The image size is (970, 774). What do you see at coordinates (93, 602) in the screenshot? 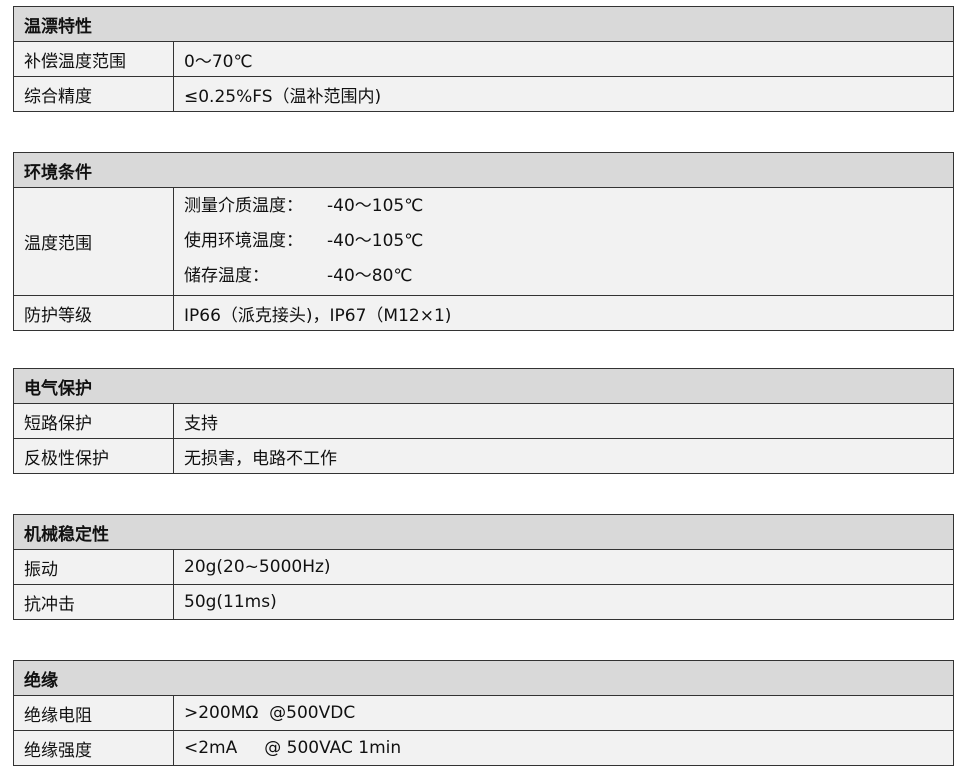
I see `row-label: 抗冲击` at bounding box center [93, 602].